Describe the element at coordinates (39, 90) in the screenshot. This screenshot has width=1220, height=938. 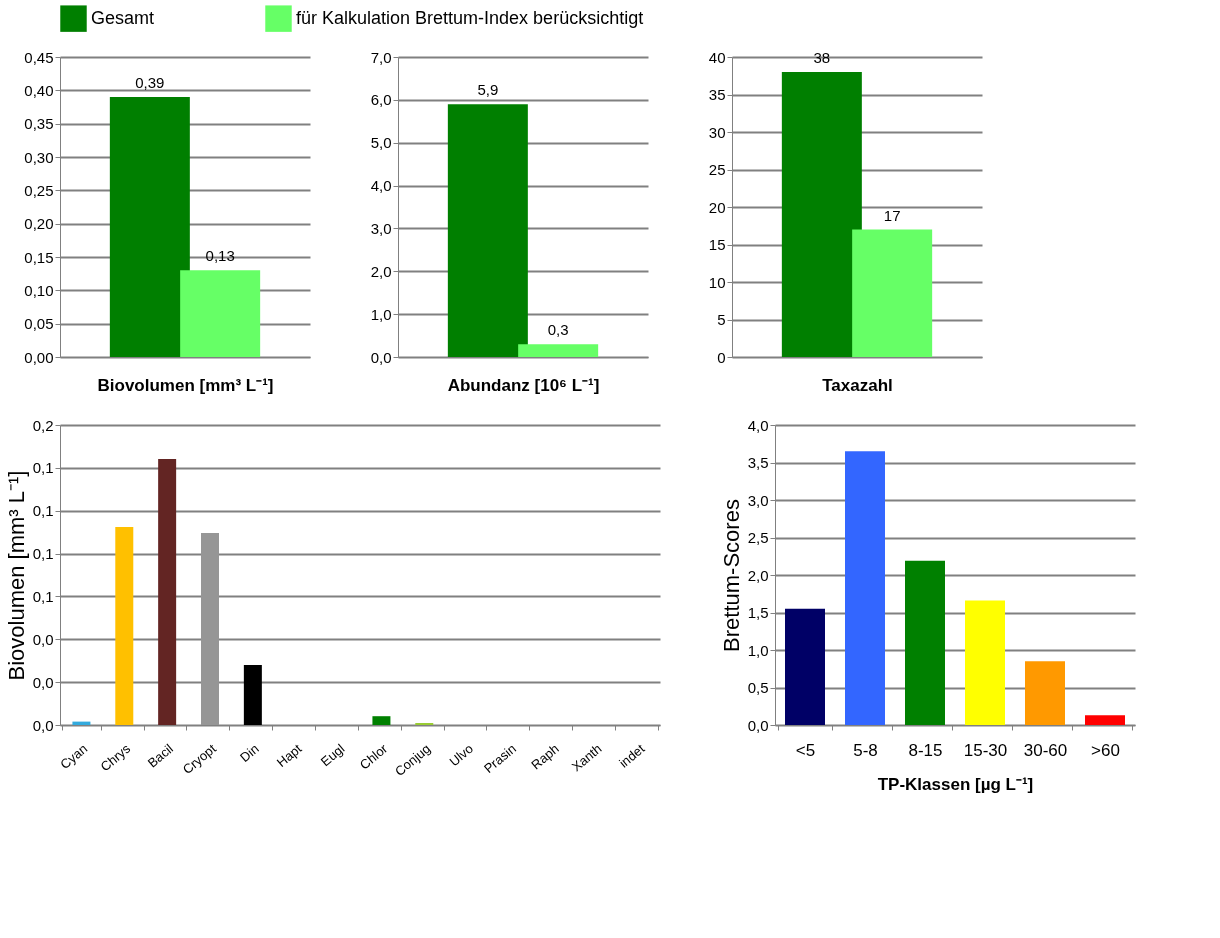
I see `y-tick-label: 0,40` at that location.